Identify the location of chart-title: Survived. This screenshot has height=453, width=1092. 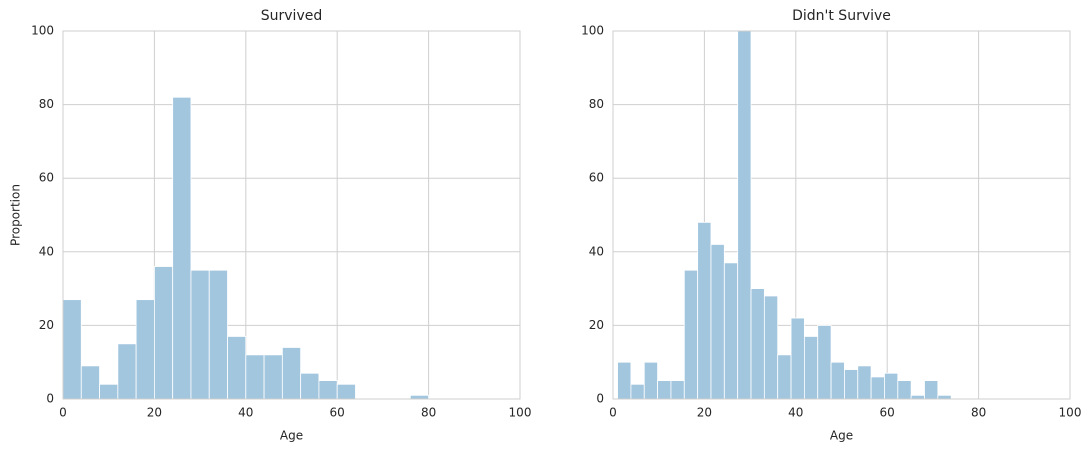
(291, 16).